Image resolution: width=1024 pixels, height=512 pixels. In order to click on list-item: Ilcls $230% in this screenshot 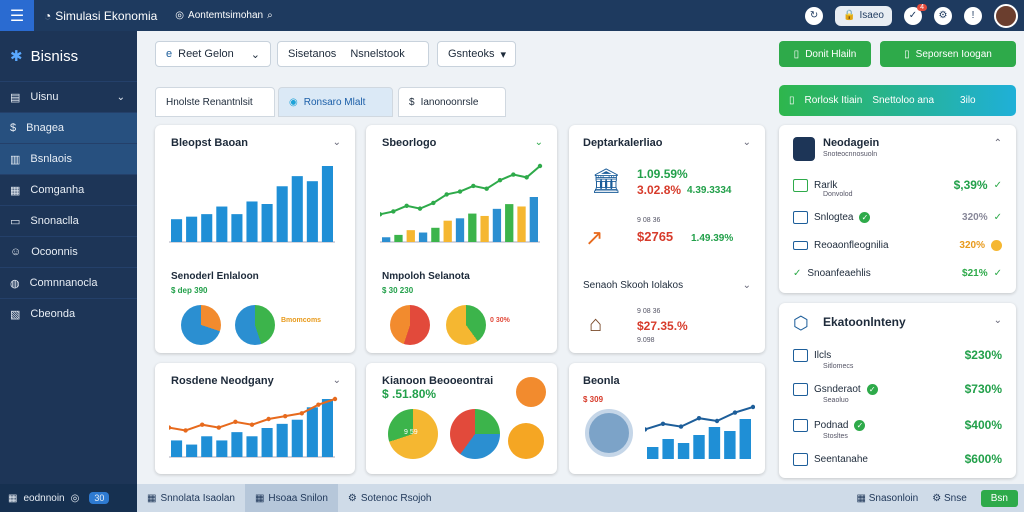, I will do `click(897, 355)`.